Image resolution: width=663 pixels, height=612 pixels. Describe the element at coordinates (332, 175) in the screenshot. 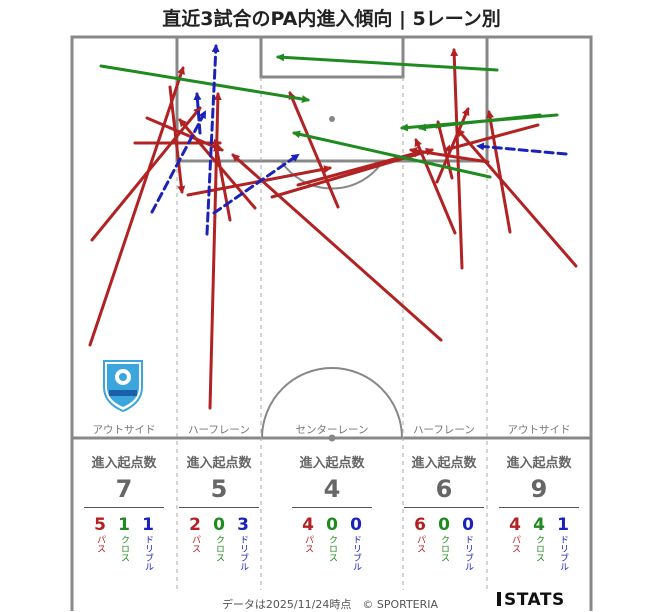

I see `penalty-arc` at that location.